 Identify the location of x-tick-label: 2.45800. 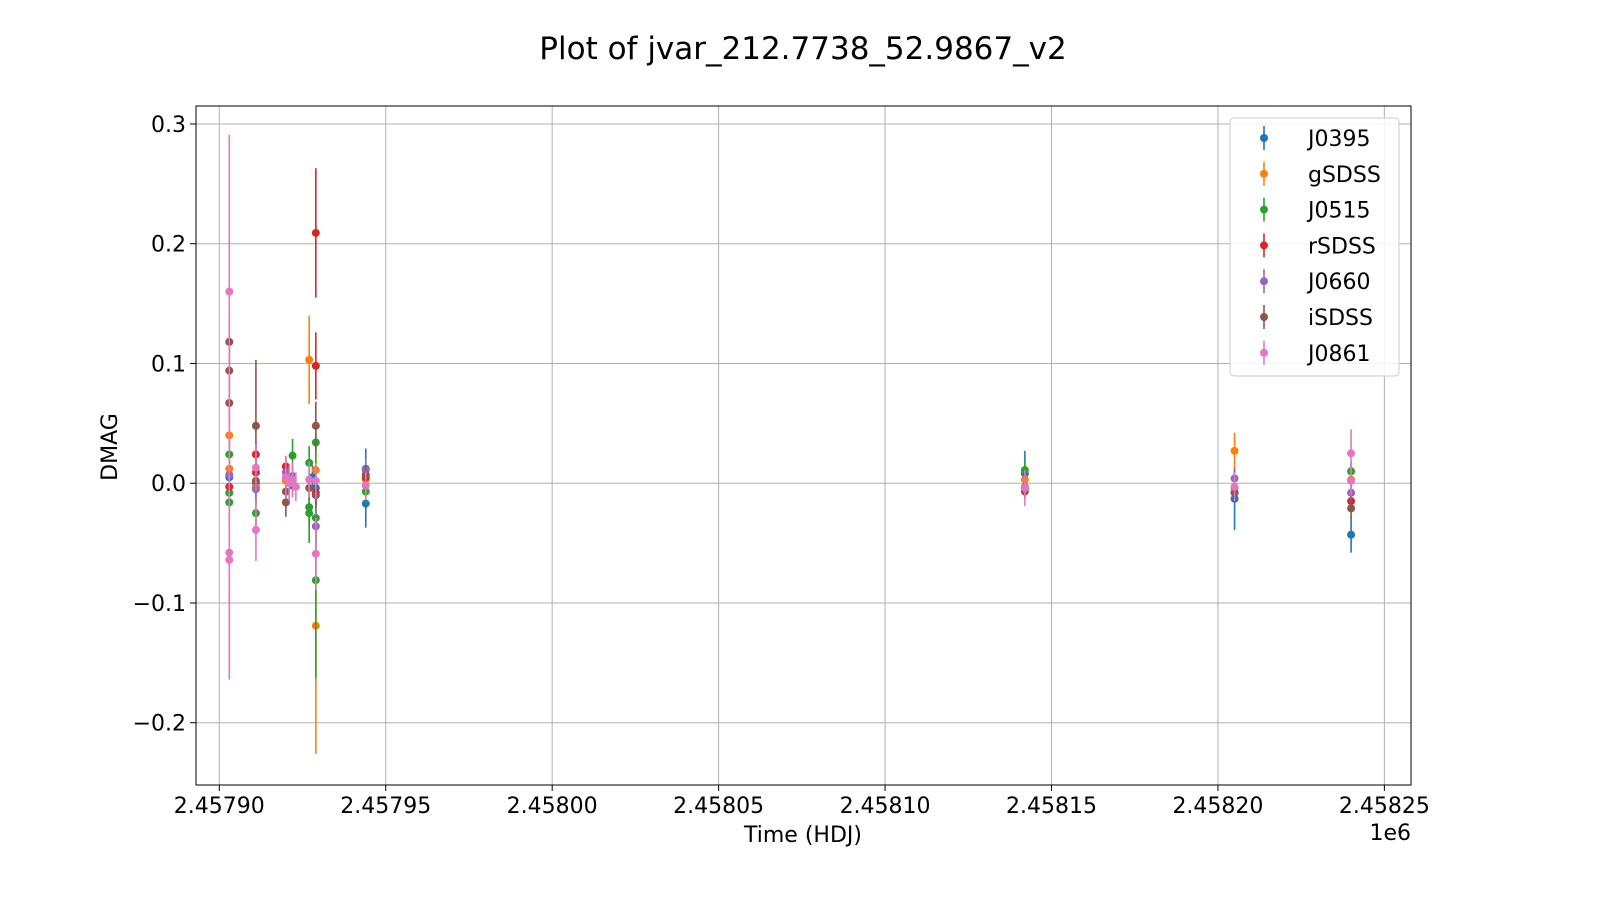
(552, 806).